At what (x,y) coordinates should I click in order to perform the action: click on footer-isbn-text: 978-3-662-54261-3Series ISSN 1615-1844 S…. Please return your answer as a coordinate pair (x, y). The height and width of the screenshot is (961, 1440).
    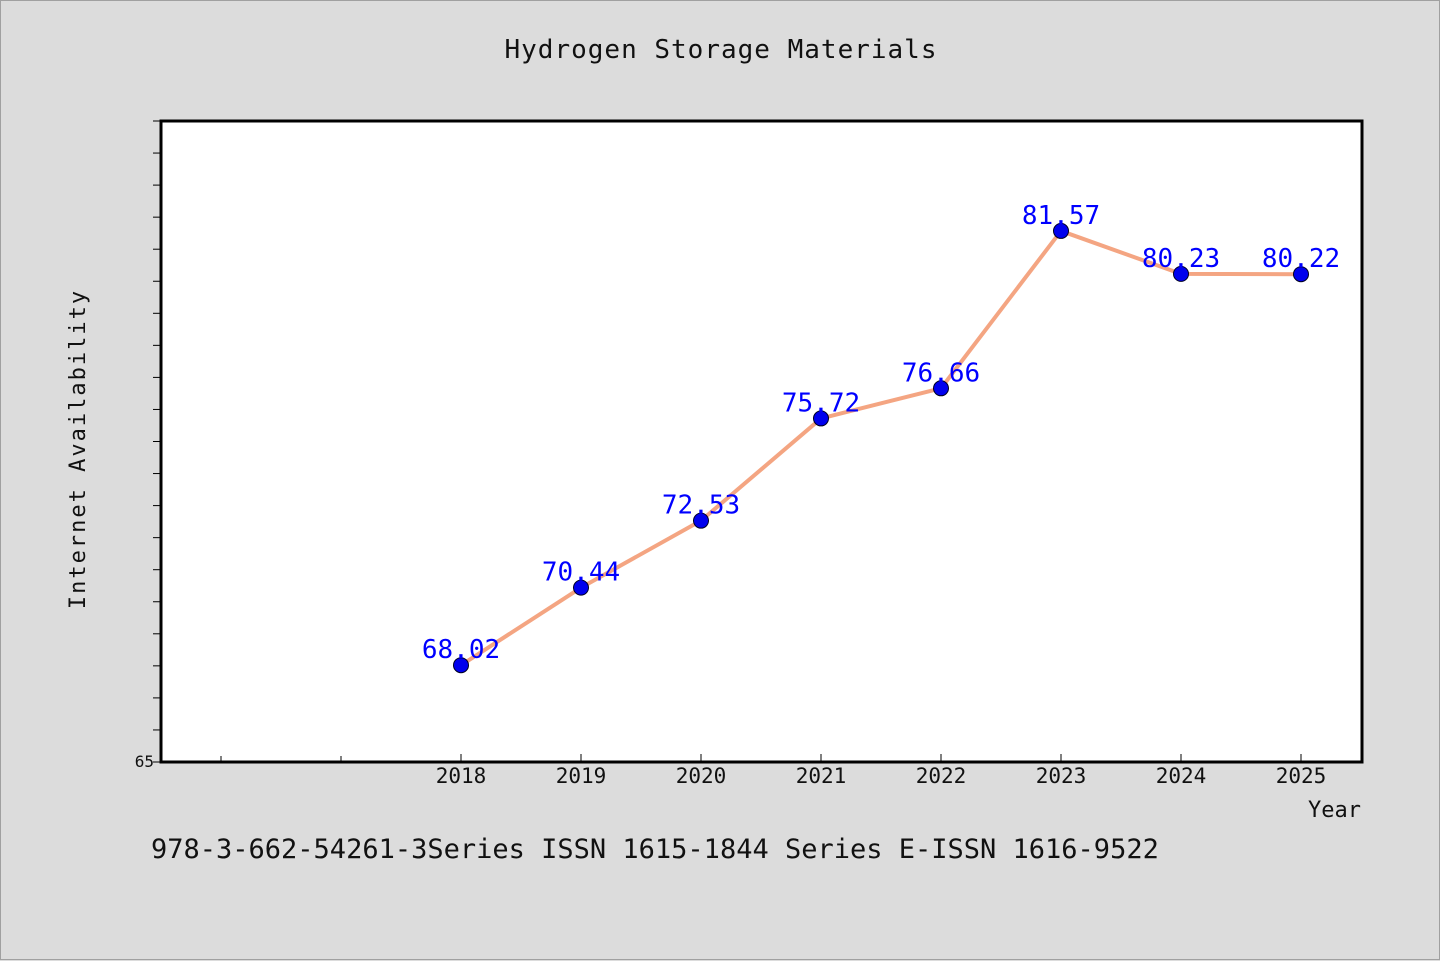
    Looking at the image, I should click on (655, 849).